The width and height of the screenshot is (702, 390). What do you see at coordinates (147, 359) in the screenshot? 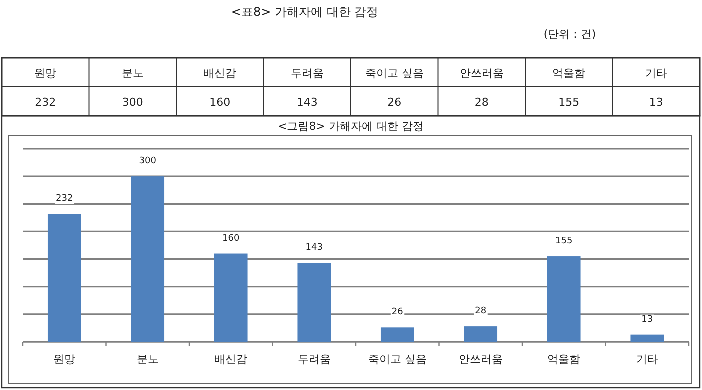
I see `x-tick-label: 분노` at bounding box center [147, 359].